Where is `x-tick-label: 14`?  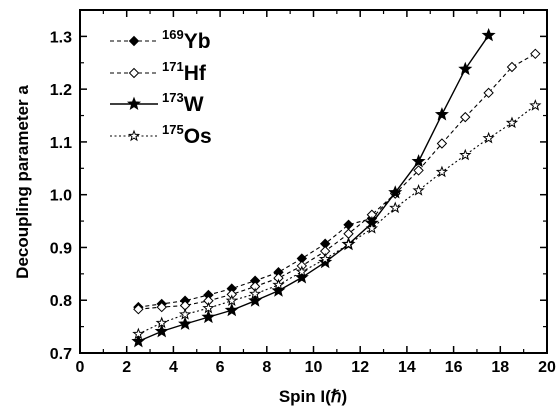
x-tick-label: 14 is located at coordinates (407, 367).